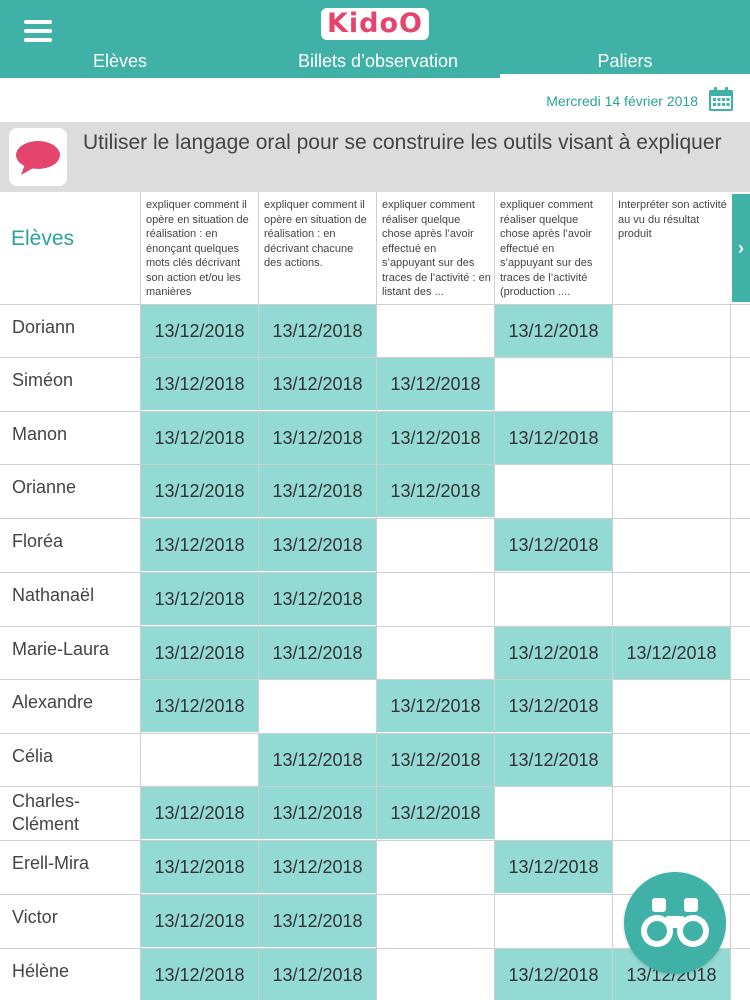  I want to click on current-date: Mercredi 14 février 2018, so click(622, 101).